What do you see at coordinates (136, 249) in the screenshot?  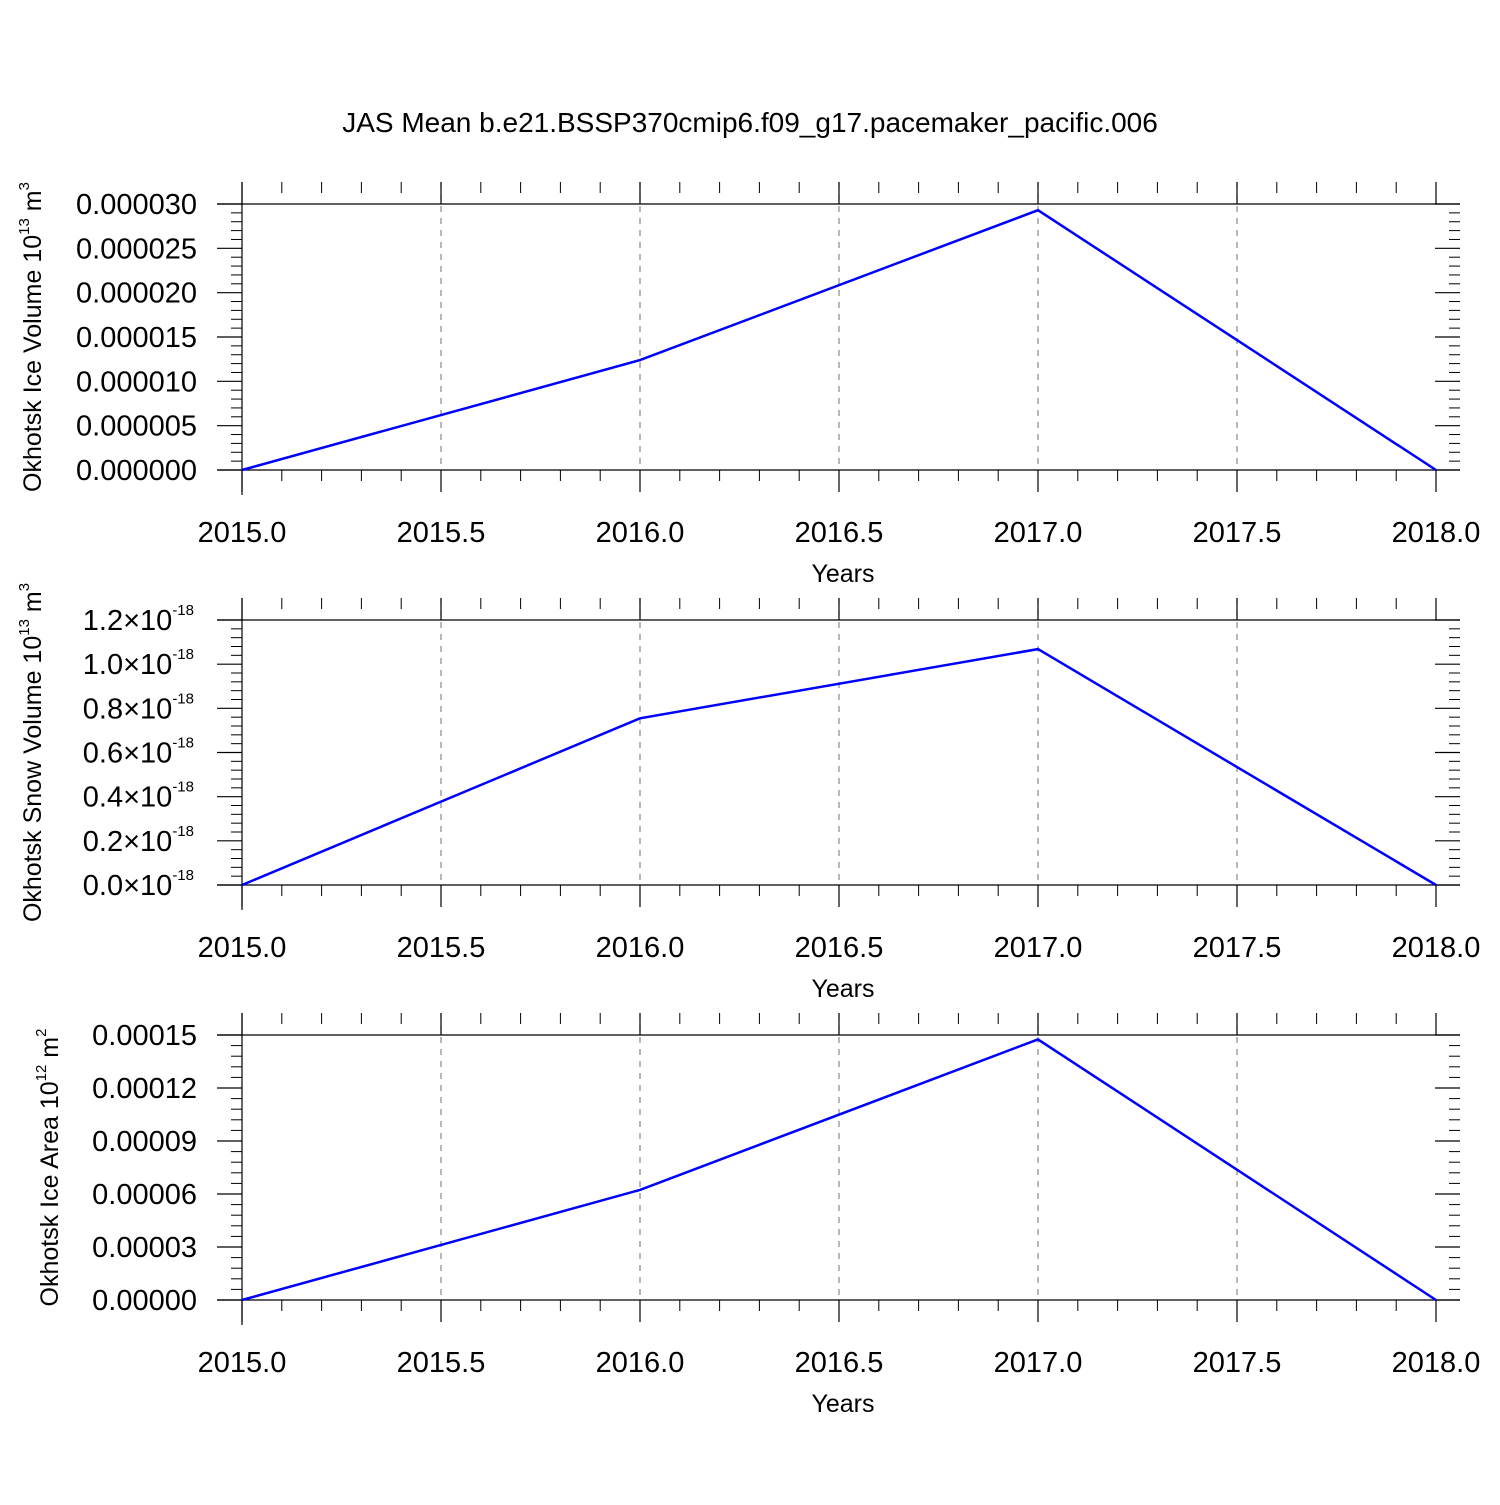 I see `y-tick-label: 0.000025` at bounding box center [136, 249].